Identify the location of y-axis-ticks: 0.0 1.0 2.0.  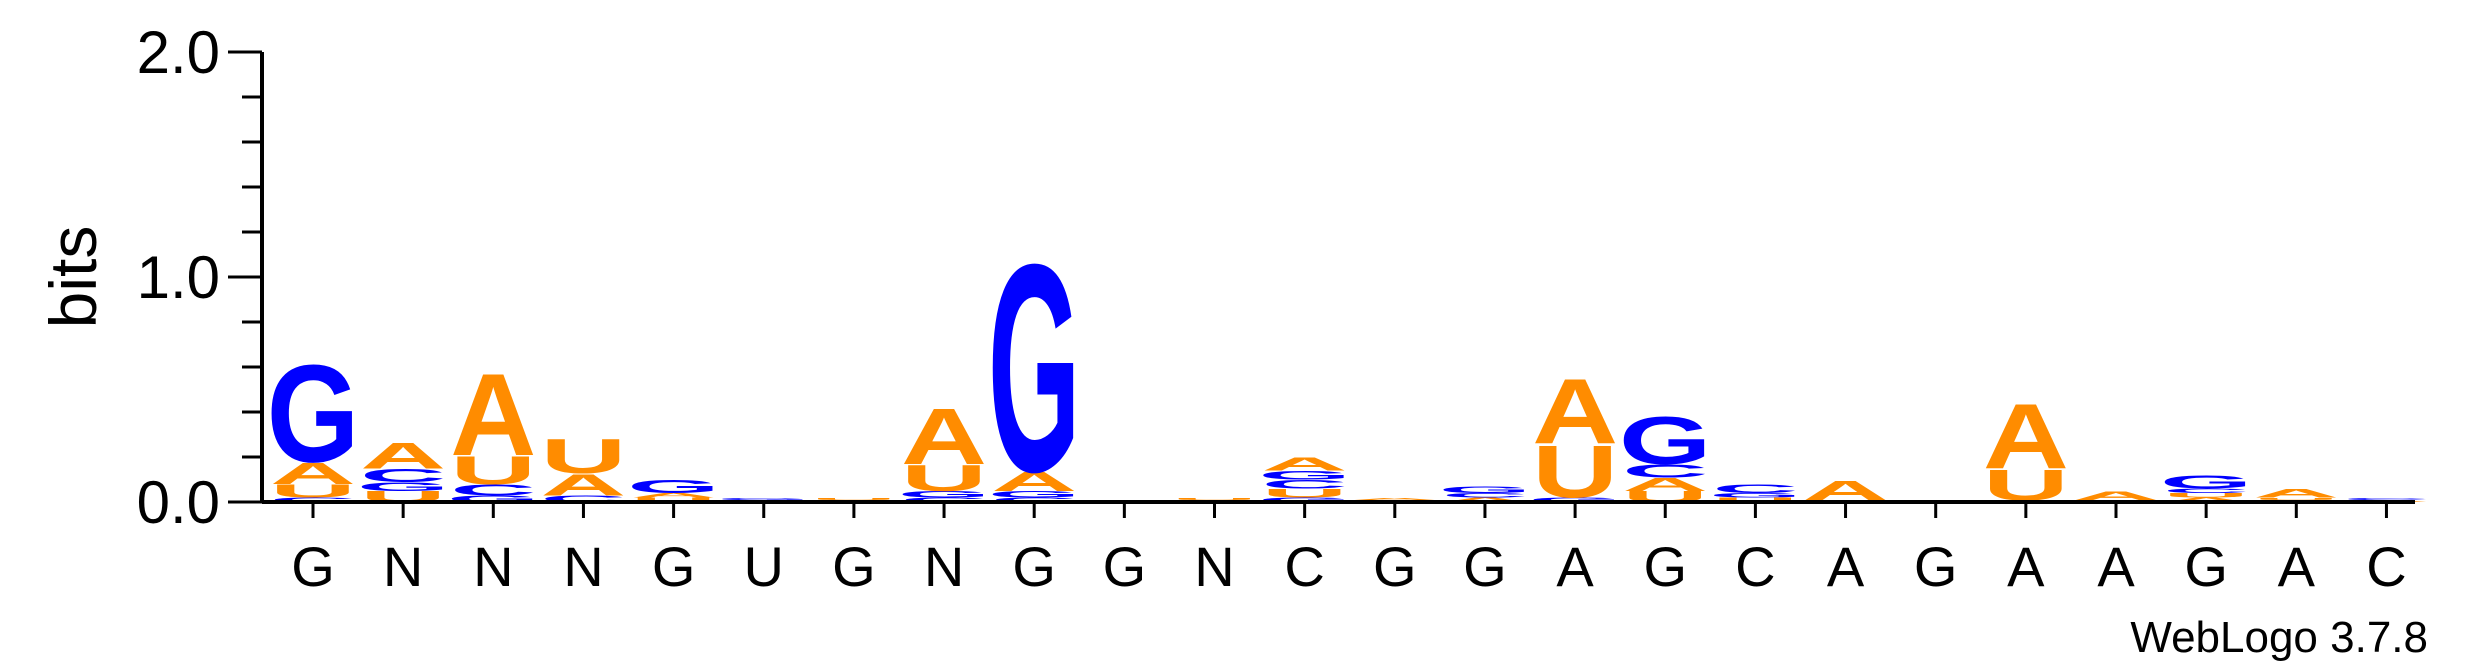
(199, 277).